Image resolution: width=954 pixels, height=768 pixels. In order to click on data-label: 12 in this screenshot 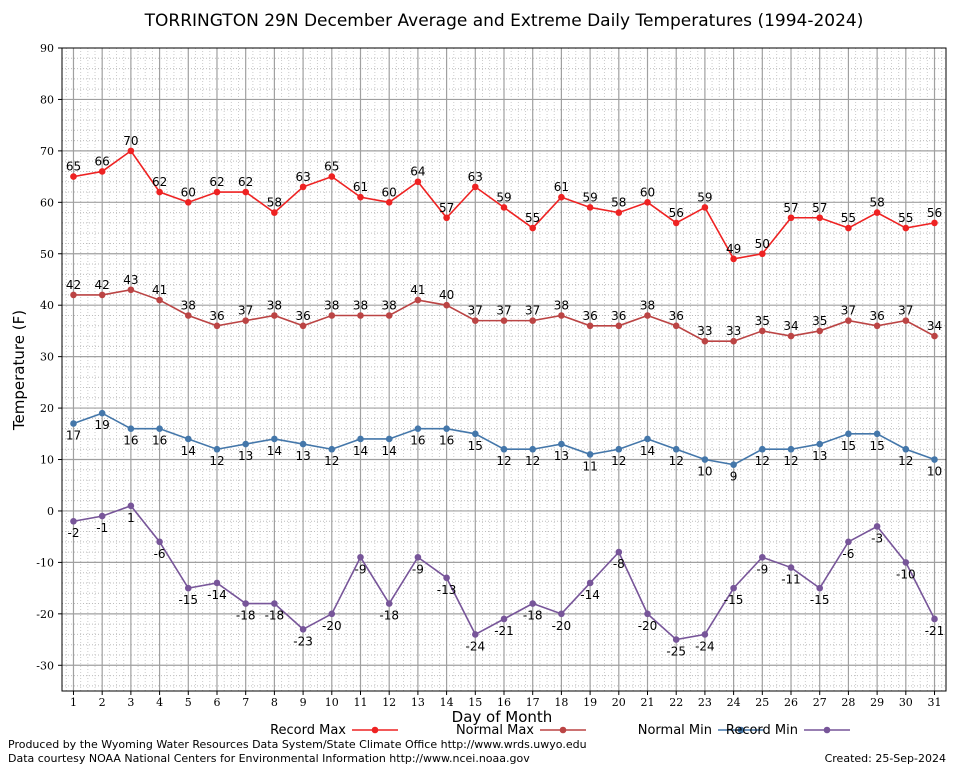, I will do `click(331, 461)`.